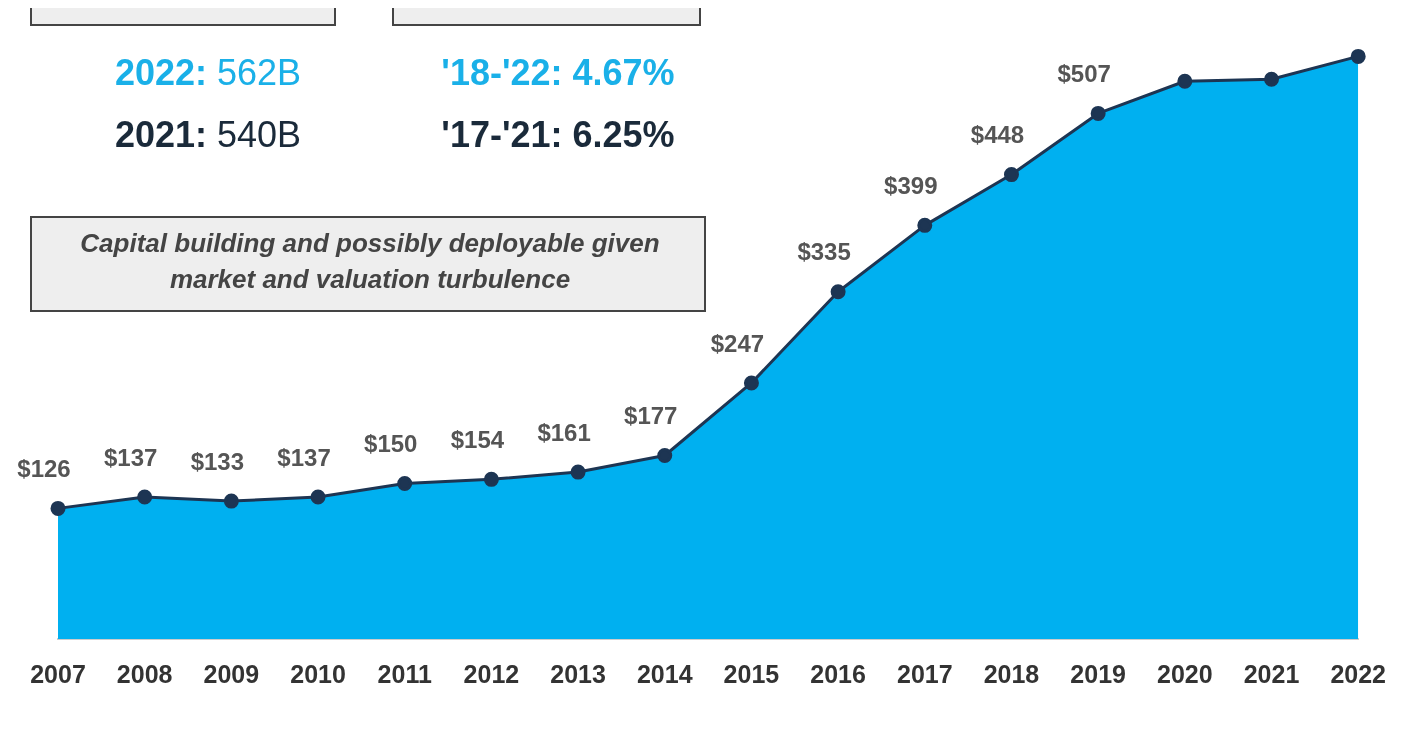 The height and width of the screenshot is (739, 1417). What do you see at coordinates (651, 416) in the screenshot?
I see `data-label: $177` at bounding box center [651, 416].